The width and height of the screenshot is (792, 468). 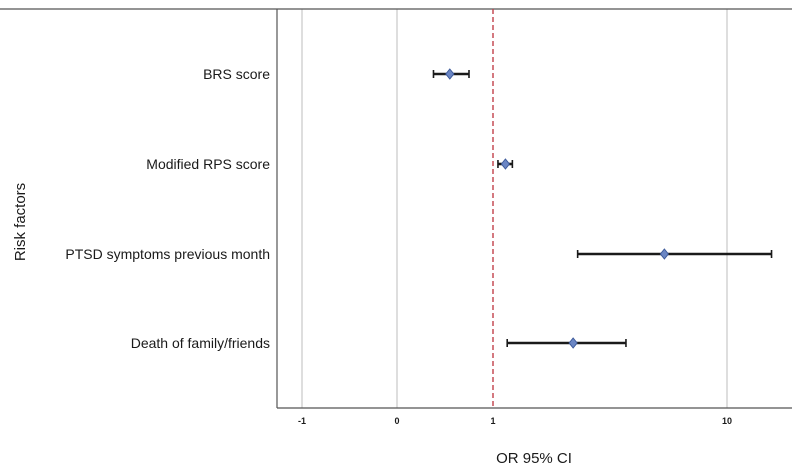 What do you see at coordinates (20, 222) in the screenshot?
I see `y-axis-title: Risk factors` at bounding box center [20, 222].